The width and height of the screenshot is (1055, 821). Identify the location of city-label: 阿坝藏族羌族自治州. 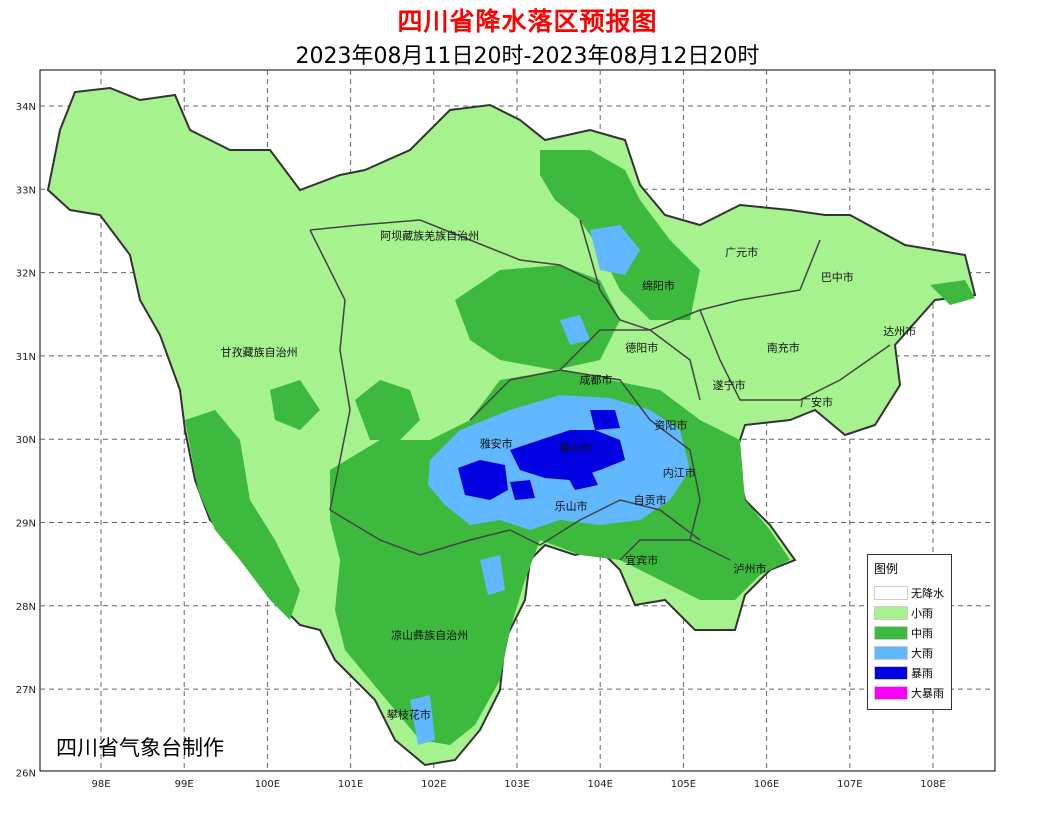
(429, 235).